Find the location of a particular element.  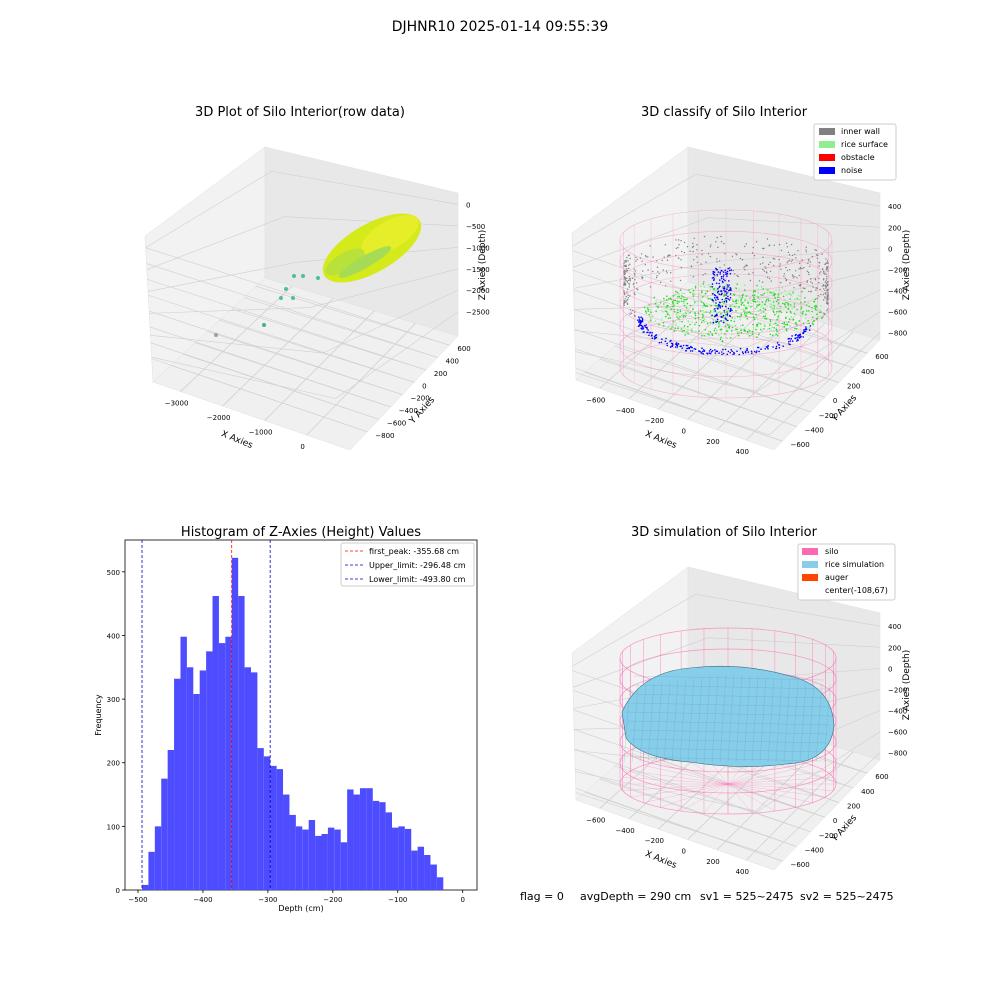

histogram-x-ticks: −500 −400 −300 −200 −100 0 is located at coordinates (296, 897).